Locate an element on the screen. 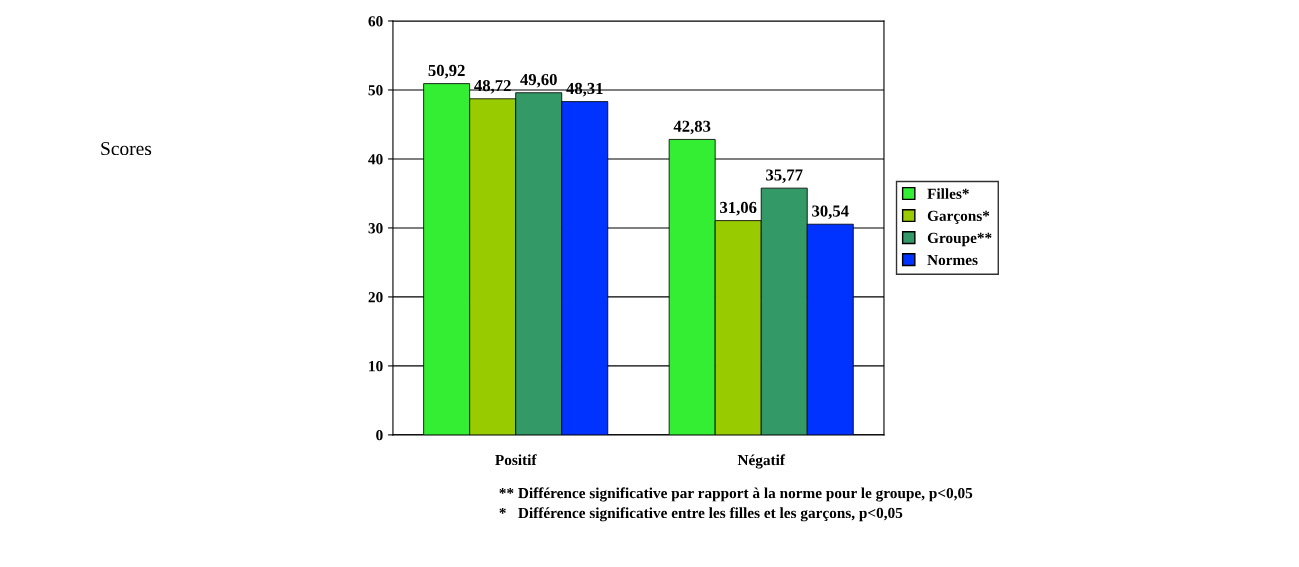  legend-label: Filles* is located at coordinates (948, 193).